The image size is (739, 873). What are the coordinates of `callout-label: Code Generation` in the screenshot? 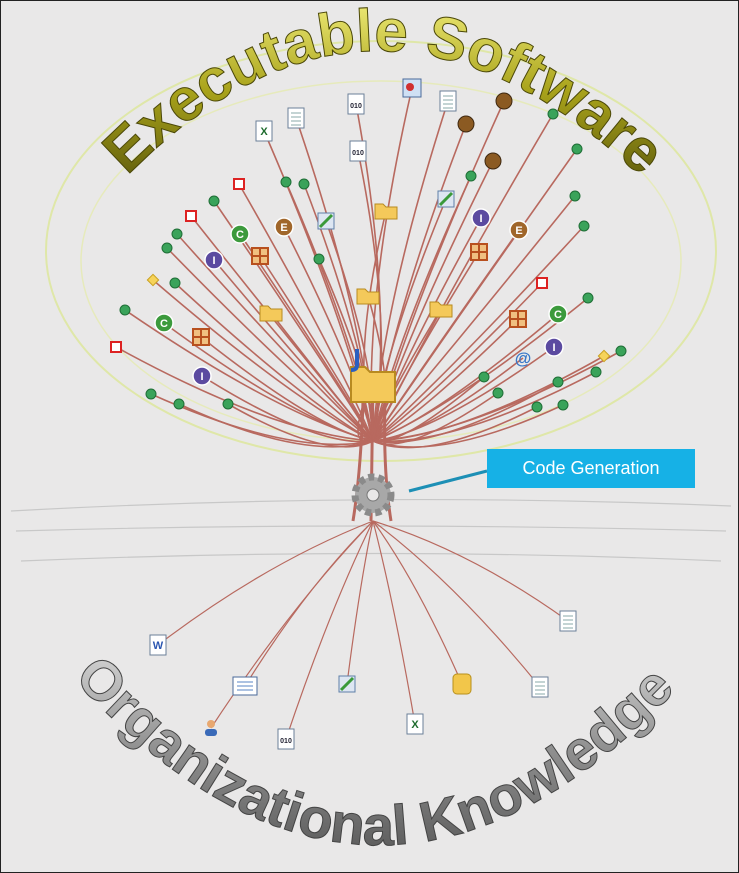 It's located at (591, 468).